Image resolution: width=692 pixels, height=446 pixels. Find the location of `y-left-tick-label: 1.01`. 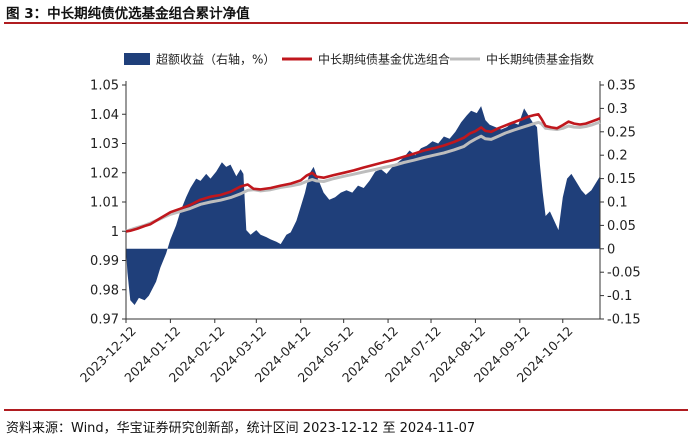

y-left-tick-label: 1.01 is located at coordinates (104, 203).